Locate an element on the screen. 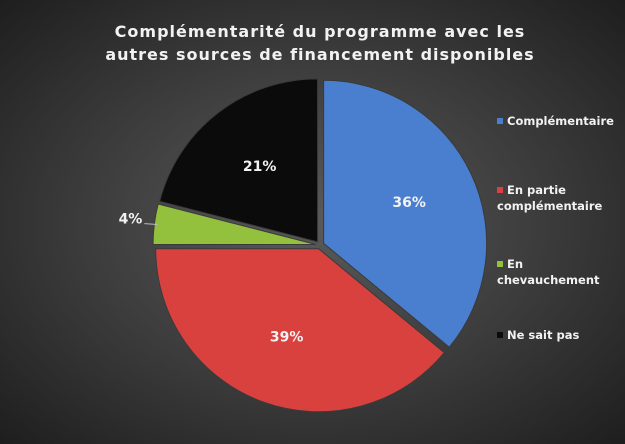 This screenshot has height=444, width=625. legend-label: En partie complémentaire is located at coordinates (550, 198).